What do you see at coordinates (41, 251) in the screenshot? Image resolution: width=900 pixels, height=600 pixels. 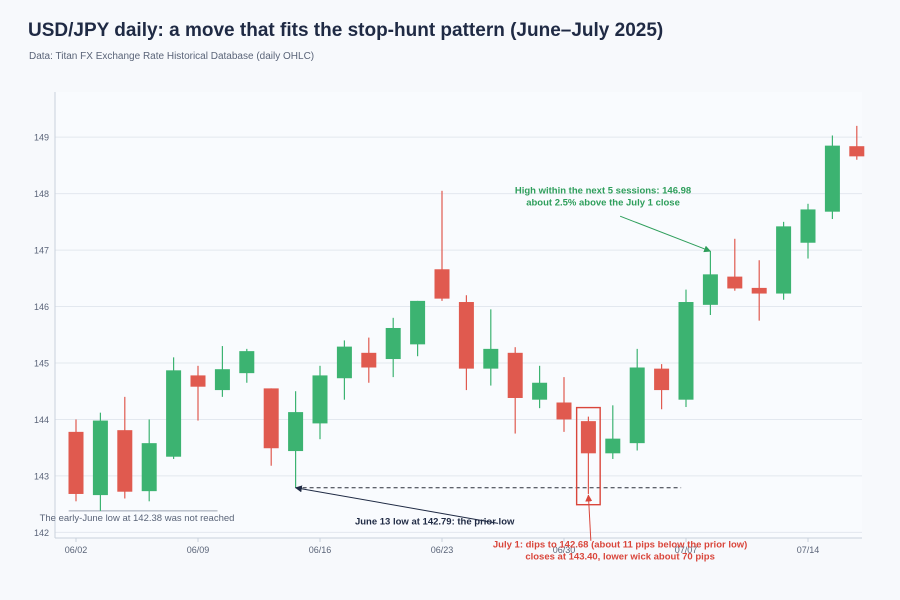 I see `y-tick-label: 147` at bounding box center [41, 251].